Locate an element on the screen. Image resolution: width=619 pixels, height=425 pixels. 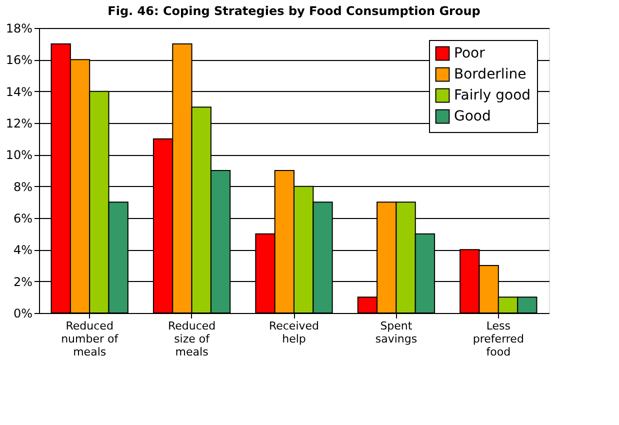
y-tick-label: 10% is located at coordinates (19, 155).